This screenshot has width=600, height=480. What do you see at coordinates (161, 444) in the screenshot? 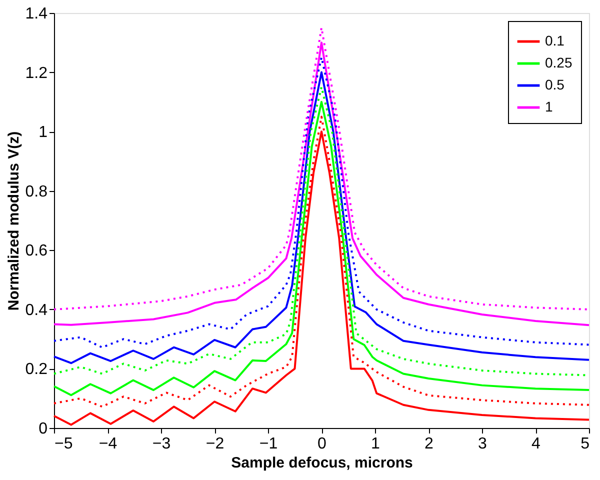
I see `x-tick-label: −3` at bounding box center [161, 444].